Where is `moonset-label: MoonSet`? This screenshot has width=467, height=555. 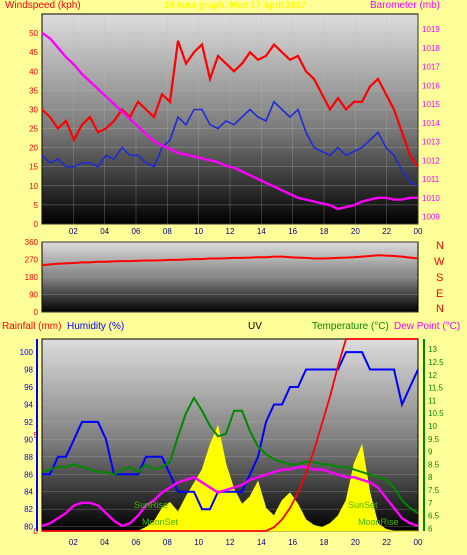 moonset-label: MoonSet is located at coordinates (160, 522).